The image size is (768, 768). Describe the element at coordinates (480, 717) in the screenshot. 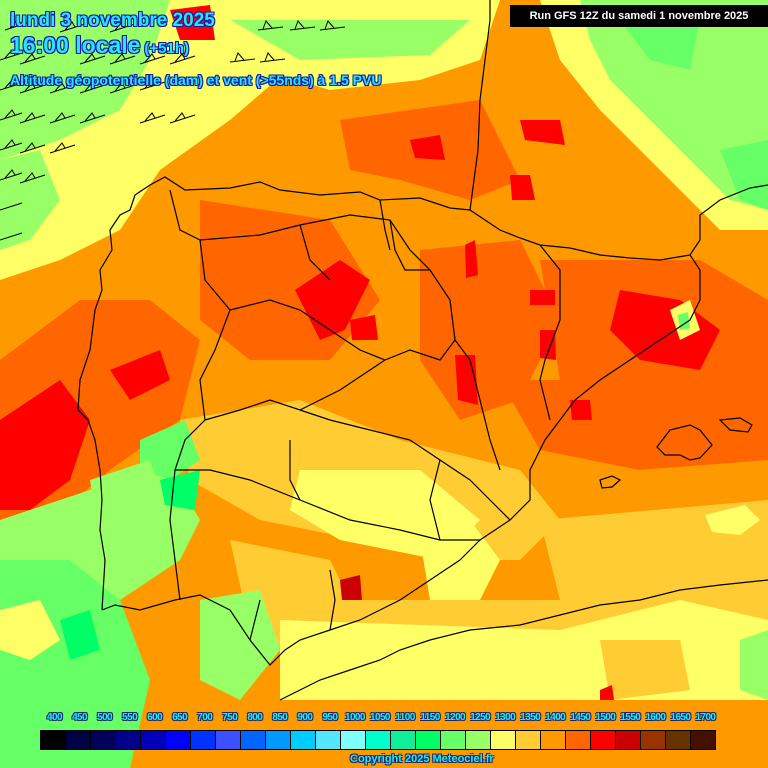

I see `colorbar-label: 1250` at that location.